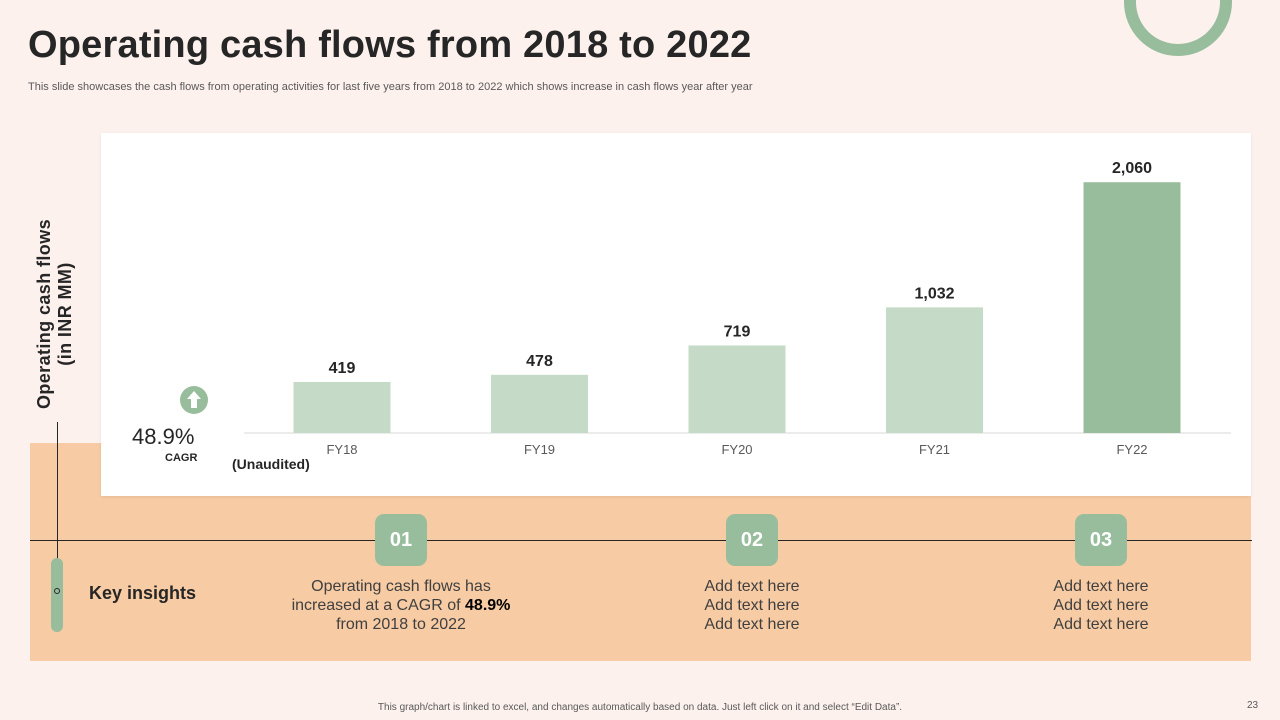 The width and height of the screenshot is (1280, 720). I want to click on x-tick-label-fy22: FY22, so click(1131, 449).